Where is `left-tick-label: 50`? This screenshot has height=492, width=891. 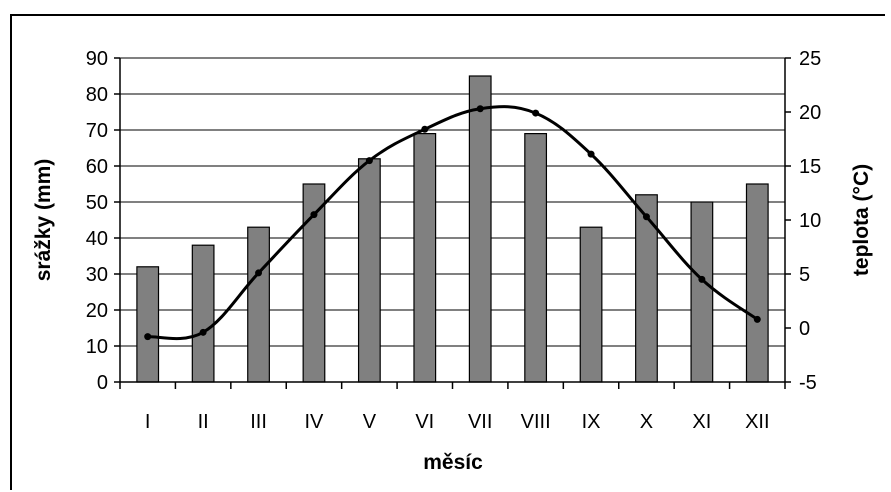
left-tick-label: 50 is located at coordinates (97, 203).